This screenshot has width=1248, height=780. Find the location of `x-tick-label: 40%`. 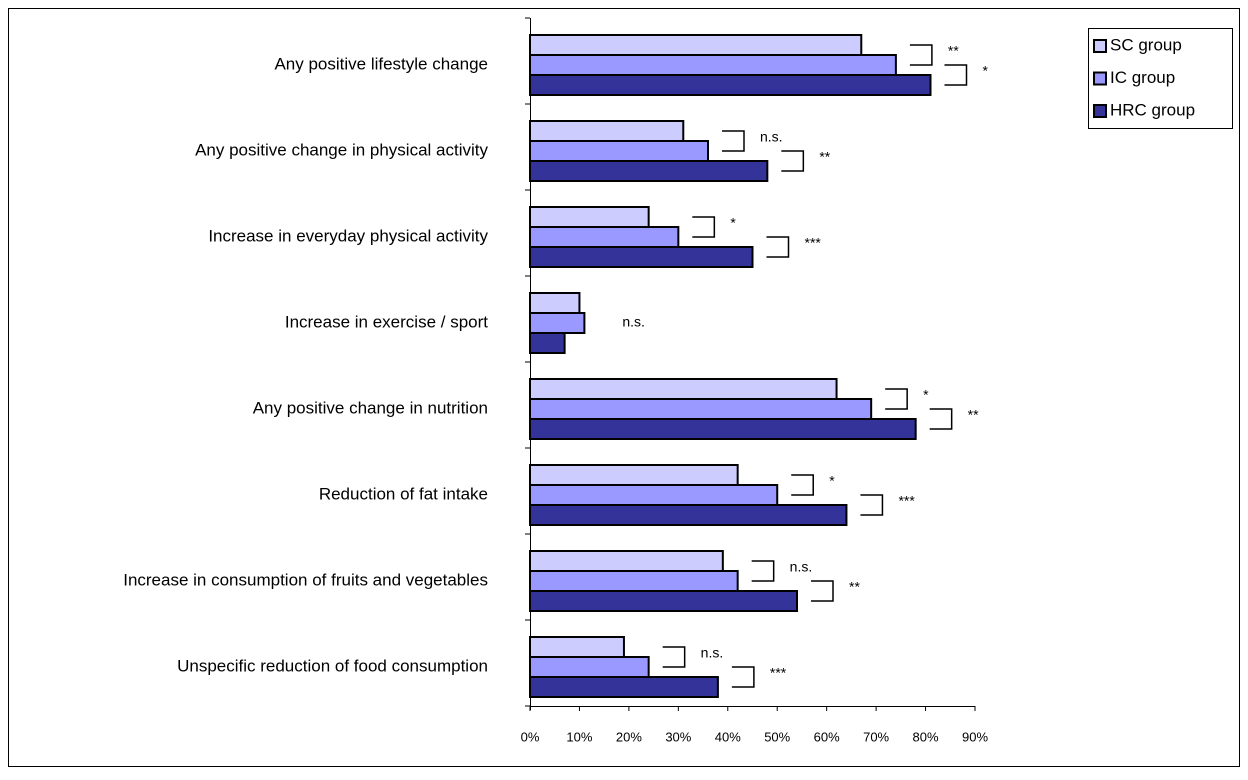

x-tick-label: 40% is located at coordinates (728, 736).